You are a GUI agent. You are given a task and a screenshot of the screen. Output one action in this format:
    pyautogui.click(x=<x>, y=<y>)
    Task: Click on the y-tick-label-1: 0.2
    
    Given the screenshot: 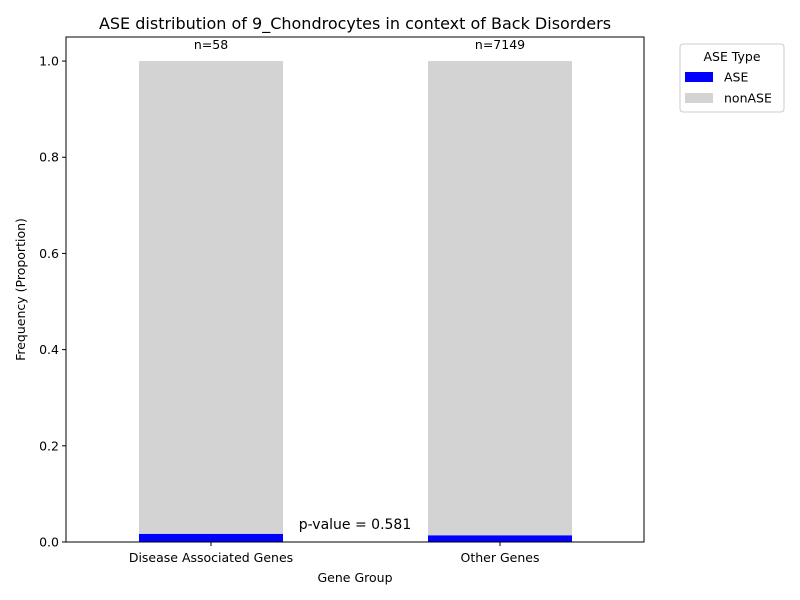 What is the action you would take?
    pyautogui.click(x=49, y=445)
    